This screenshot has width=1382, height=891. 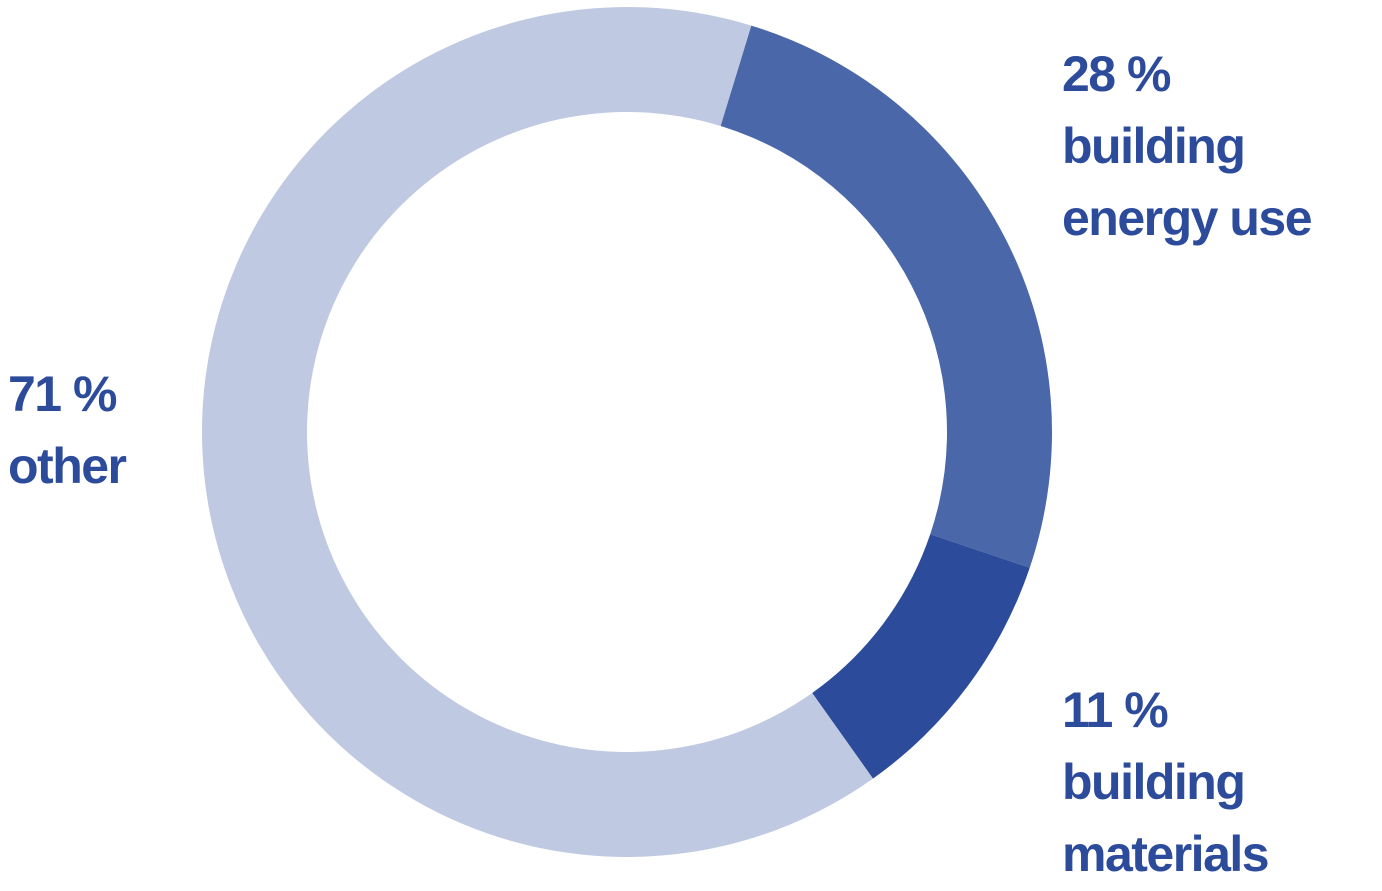 I want to click on label-energy-percent: 28 %, so click(x=1116, y=74).